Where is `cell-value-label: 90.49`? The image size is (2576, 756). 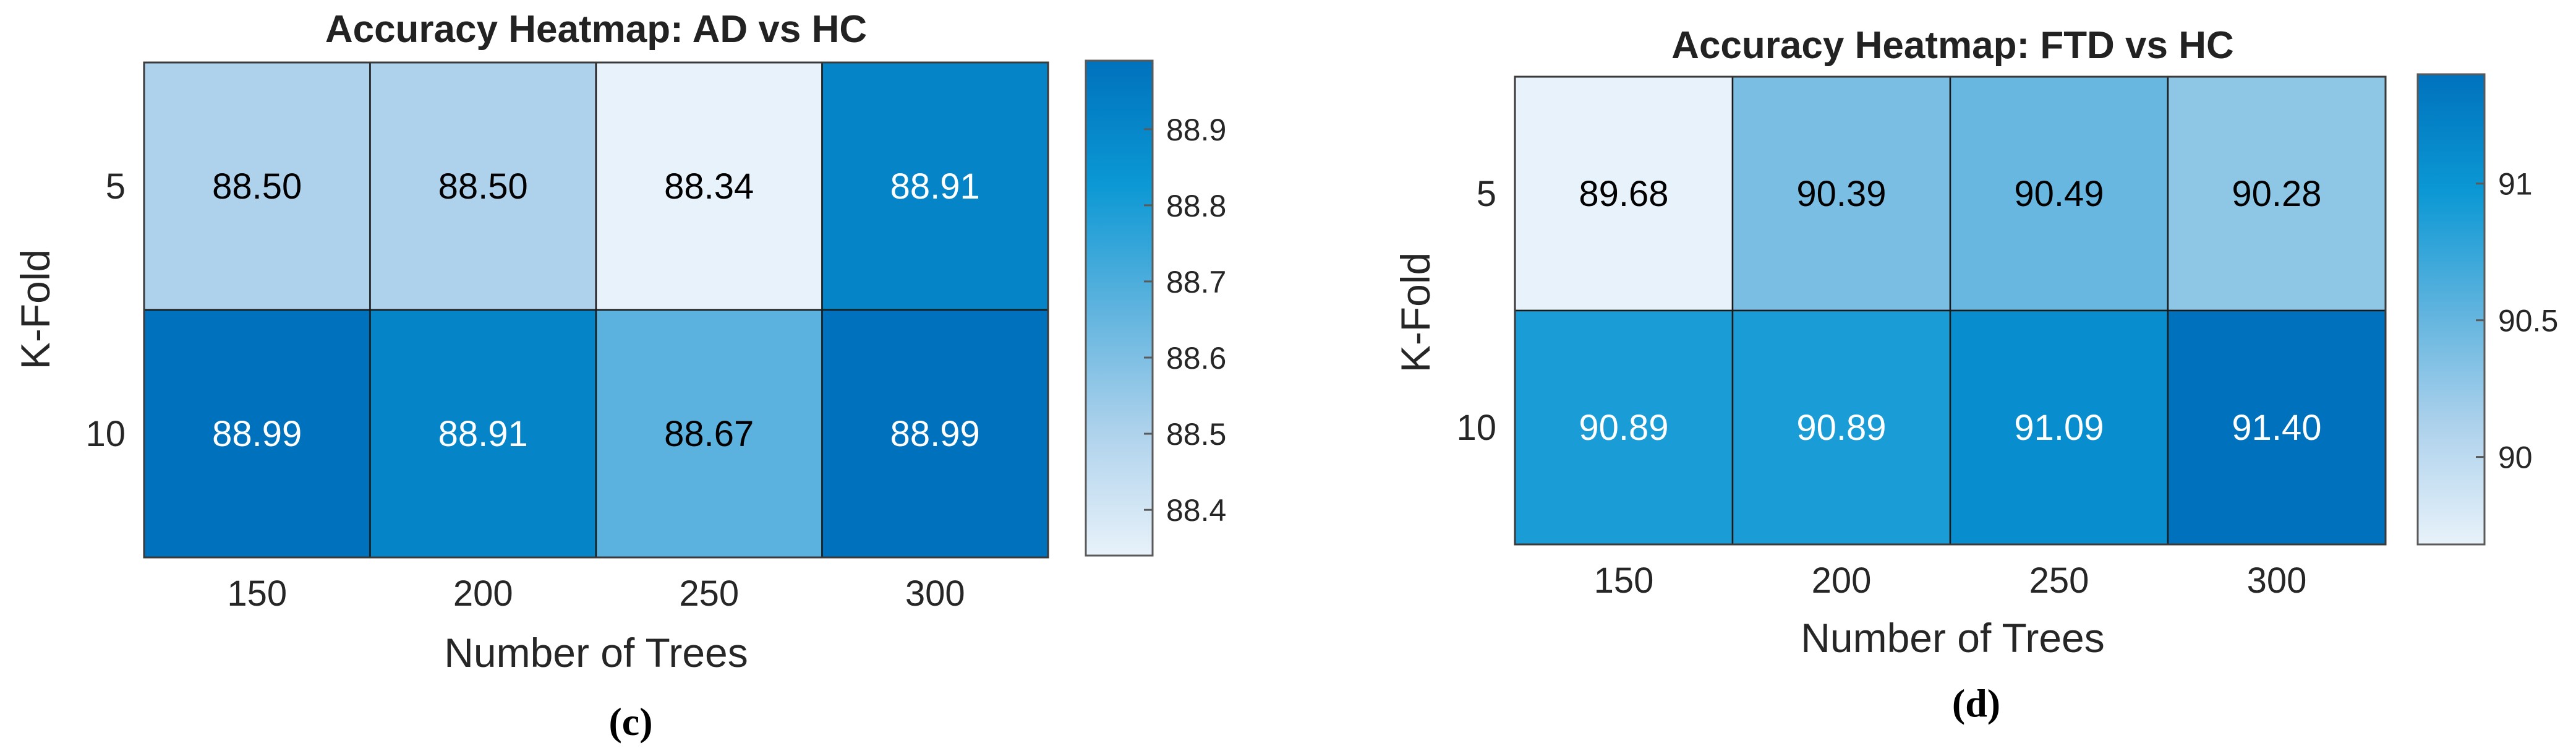
cell-value-label: 90.49 is located at coordinates (2059, 194).